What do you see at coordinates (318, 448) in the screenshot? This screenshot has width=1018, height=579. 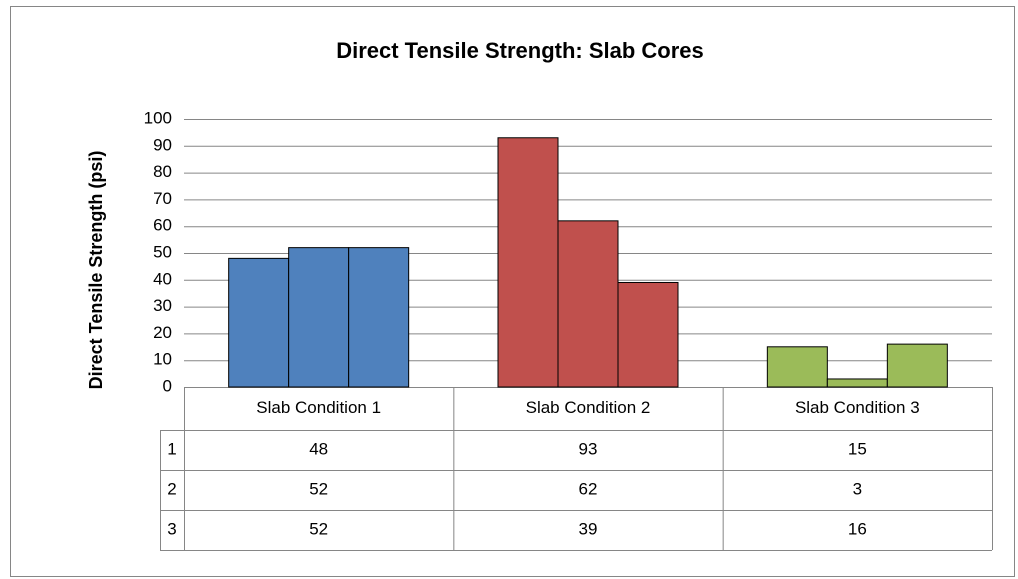 I see `table-value: 48` at bounding box center [318, 448].